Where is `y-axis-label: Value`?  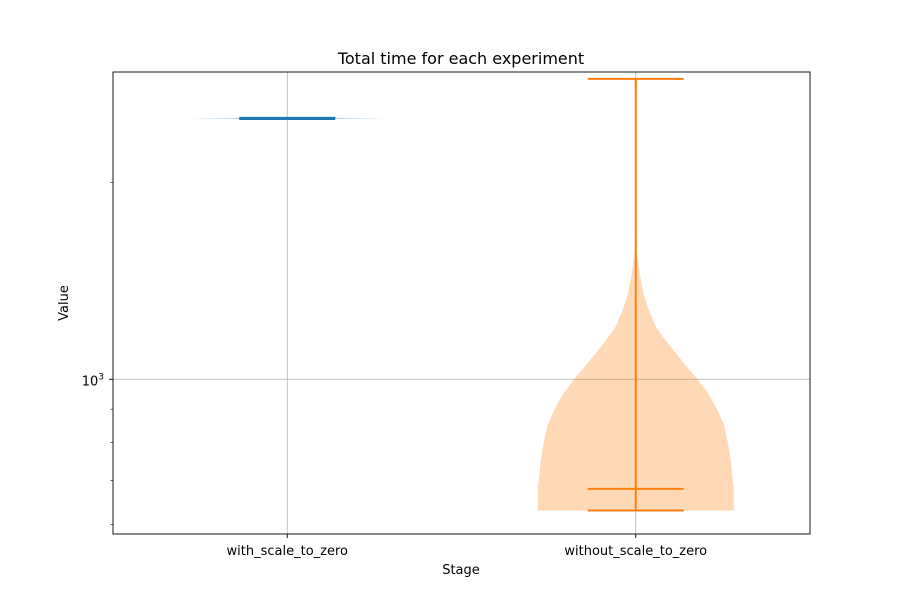 y-axis-label: Value is located at coordinates (64, 303).